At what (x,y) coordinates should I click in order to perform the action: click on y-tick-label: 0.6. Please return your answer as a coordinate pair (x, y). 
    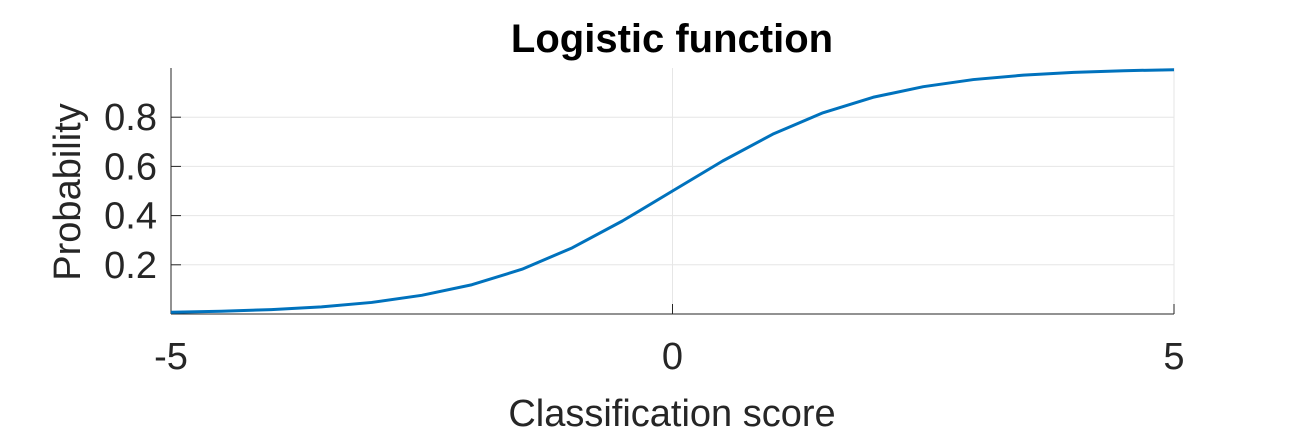
    Looking at the image, I should click on (130, 167).